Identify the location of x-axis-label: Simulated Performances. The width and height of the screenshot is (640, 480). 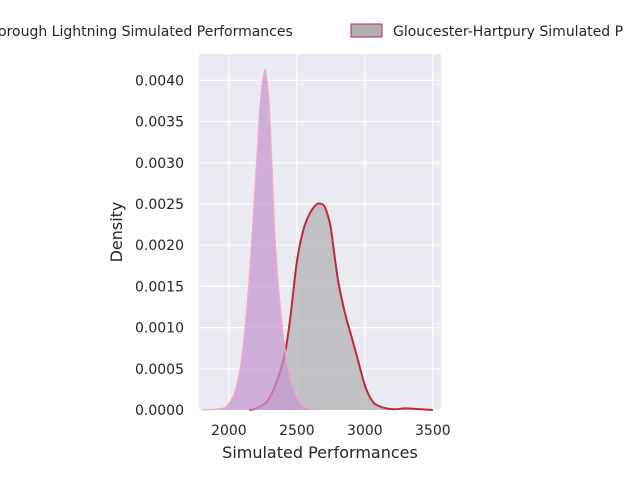
(320, 452).